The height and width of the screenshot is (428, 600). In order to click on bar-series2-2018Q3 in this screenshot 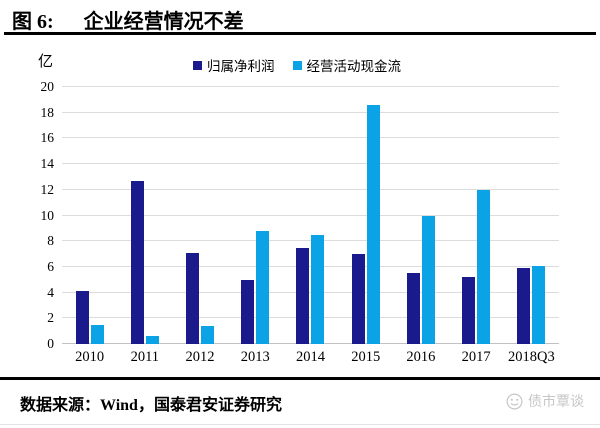, I will do `click(539, 304)`.